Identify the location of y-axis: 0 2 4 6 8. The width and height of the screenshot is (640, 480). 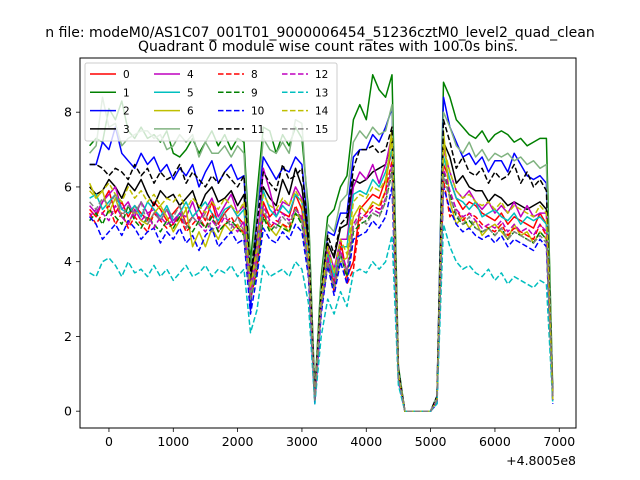
(72, 262).